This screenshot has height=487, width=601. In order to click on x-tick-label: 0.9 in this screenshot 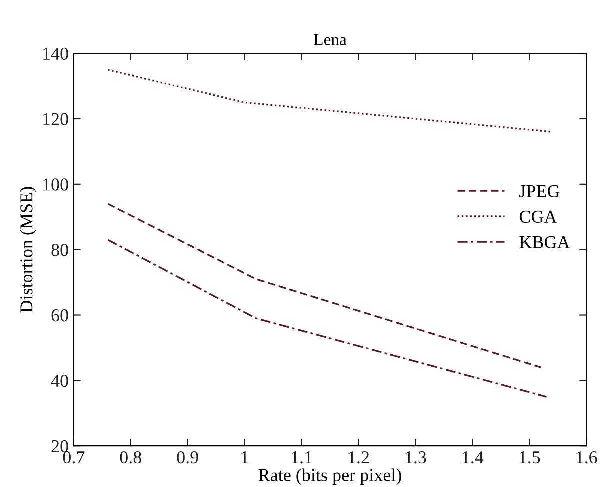, I will do `click(187, 457)`.